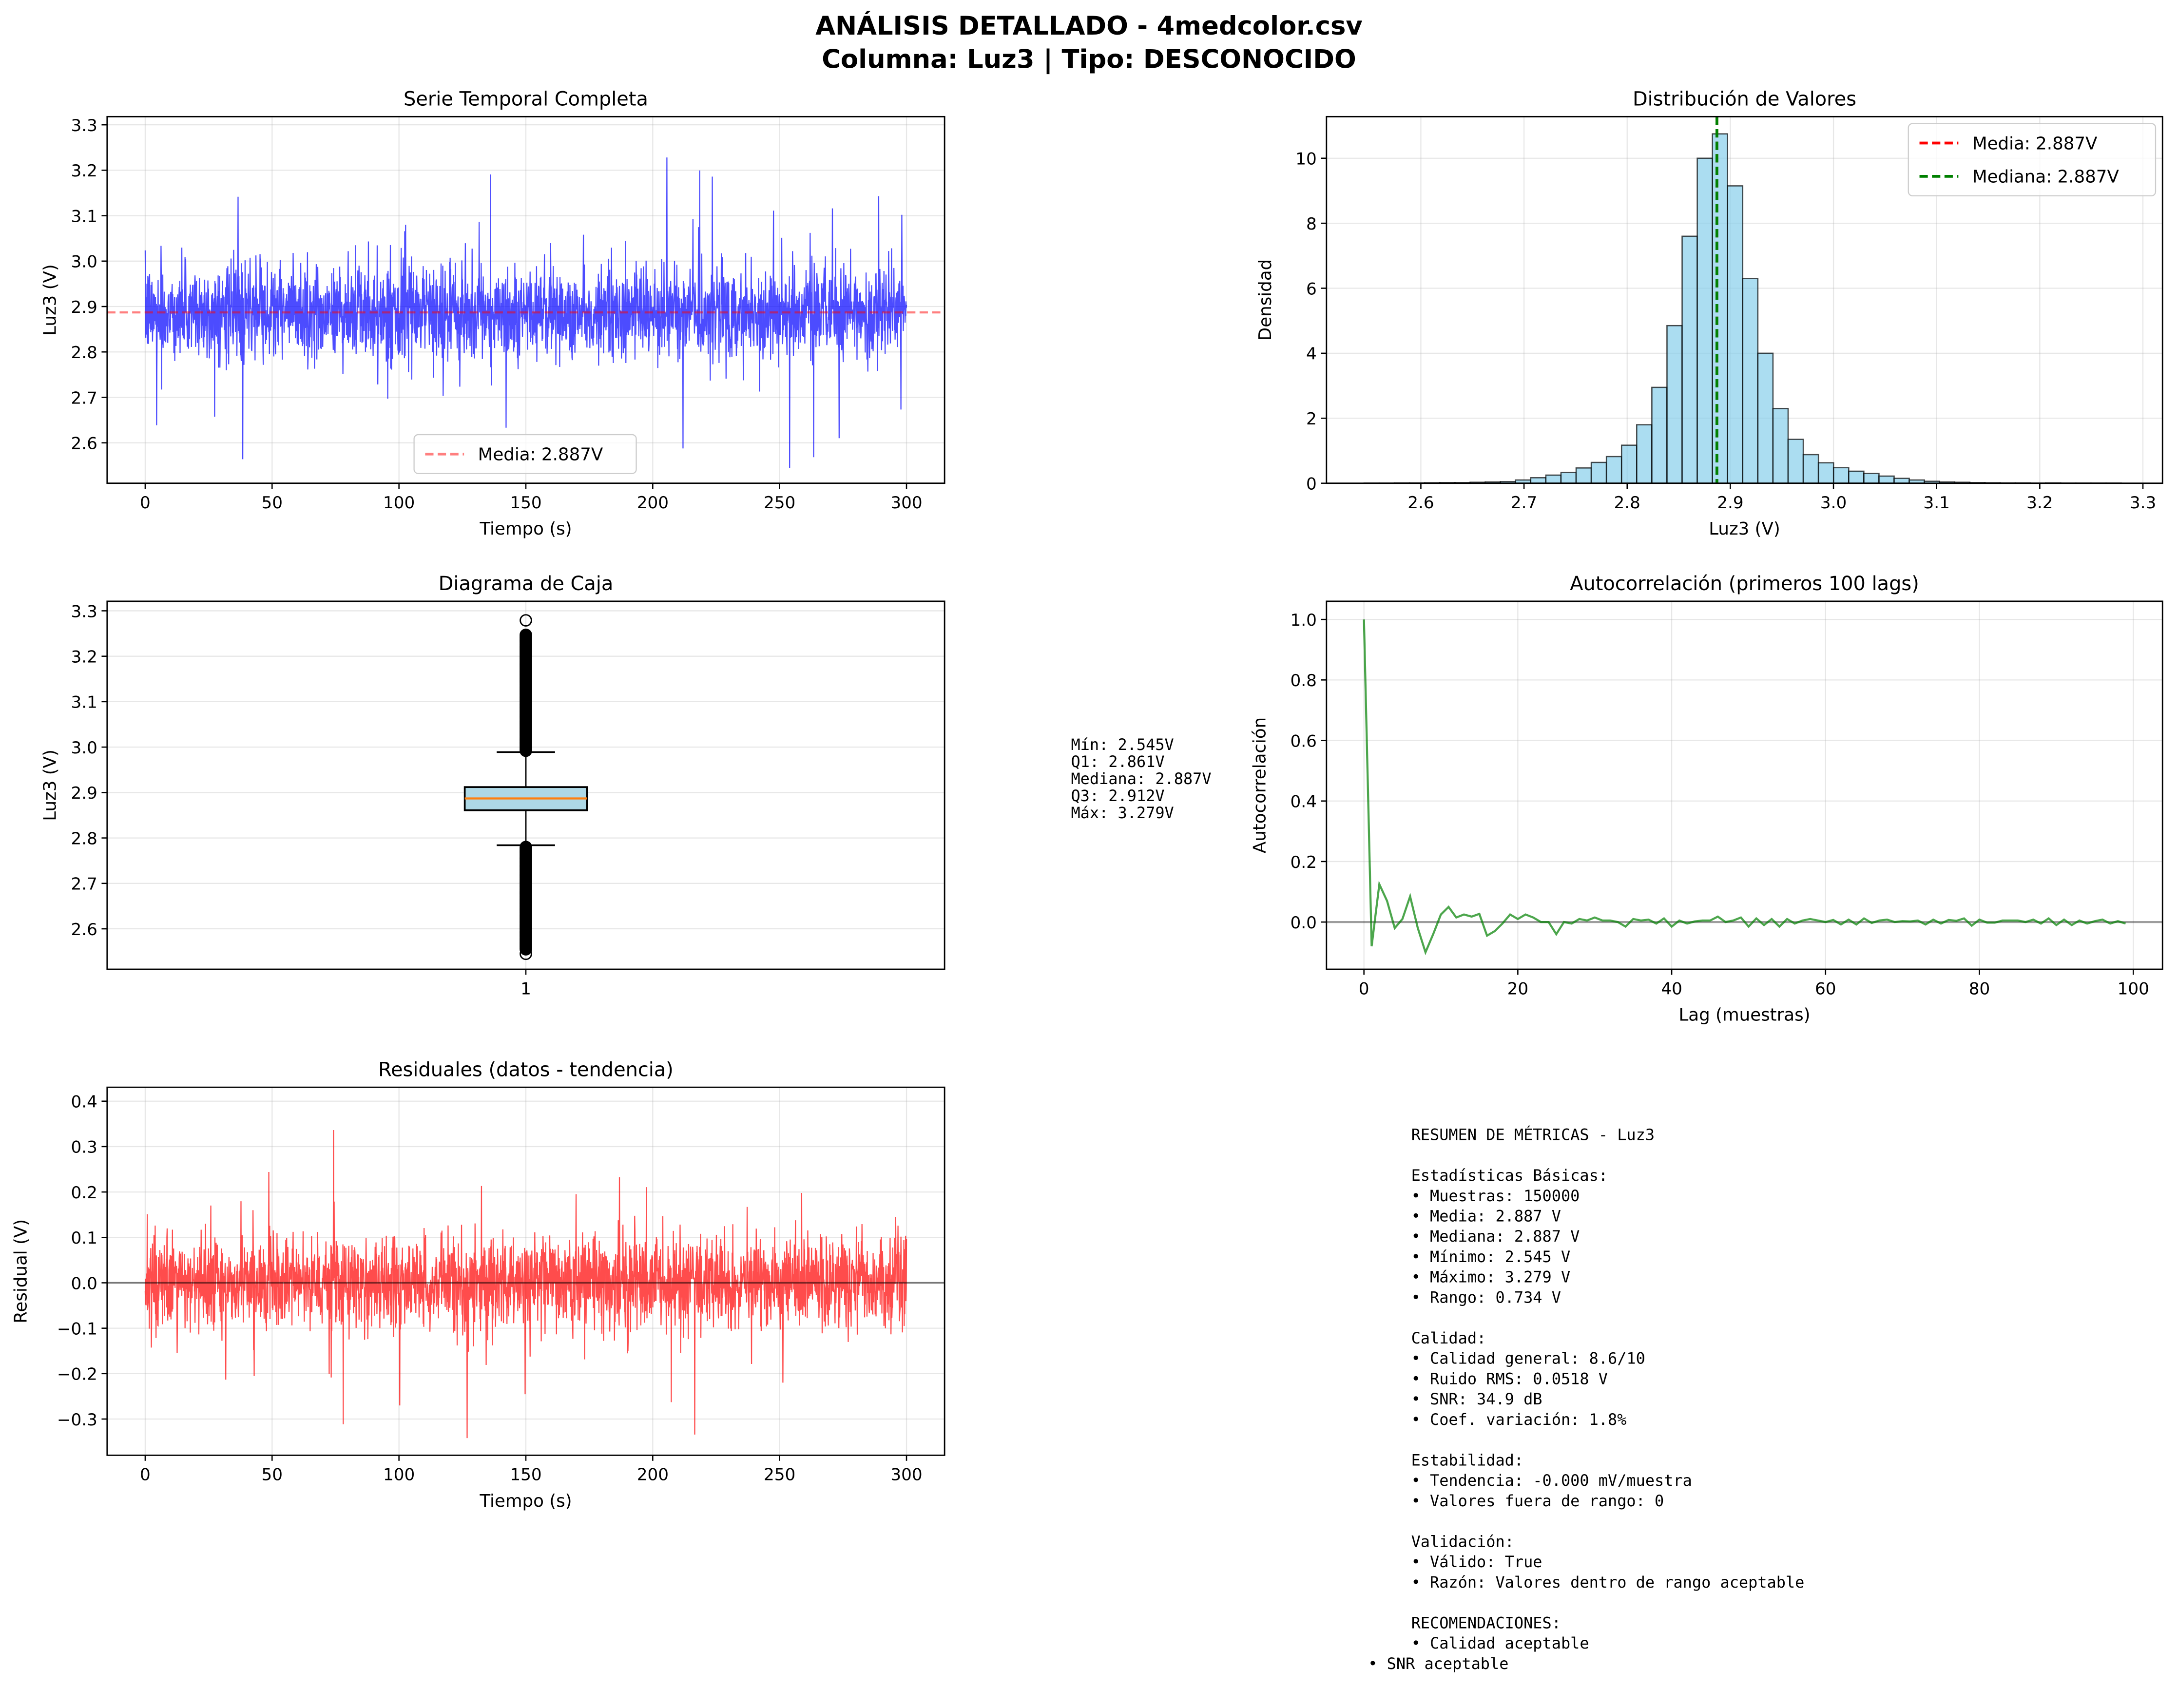 The image size is (2178, 1708). I want to click on summary-line: • Ruido RMS: 0.0518 V, so click(1509, 1378).